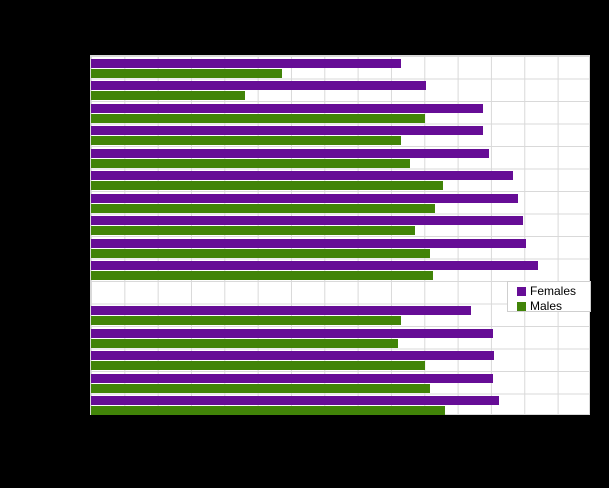  I want to click on legend-item-females: Females, so click(553, 291).